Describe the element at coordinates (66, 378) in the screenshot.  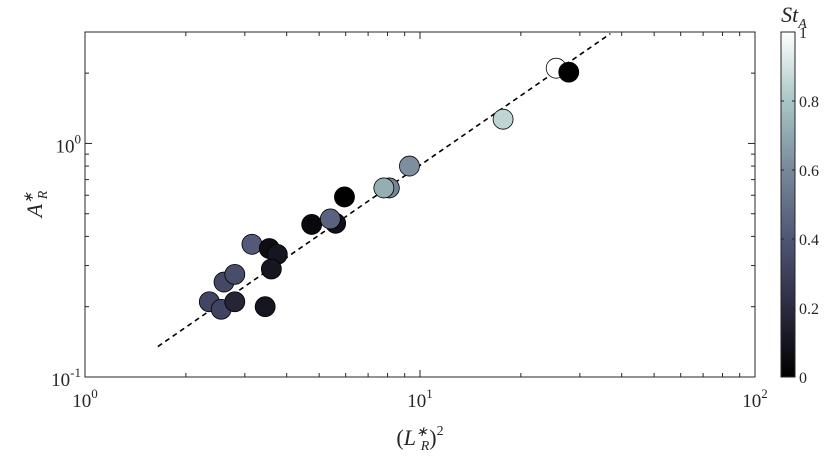
I see `y-tick-label-0: 10⁻¹` at that location.